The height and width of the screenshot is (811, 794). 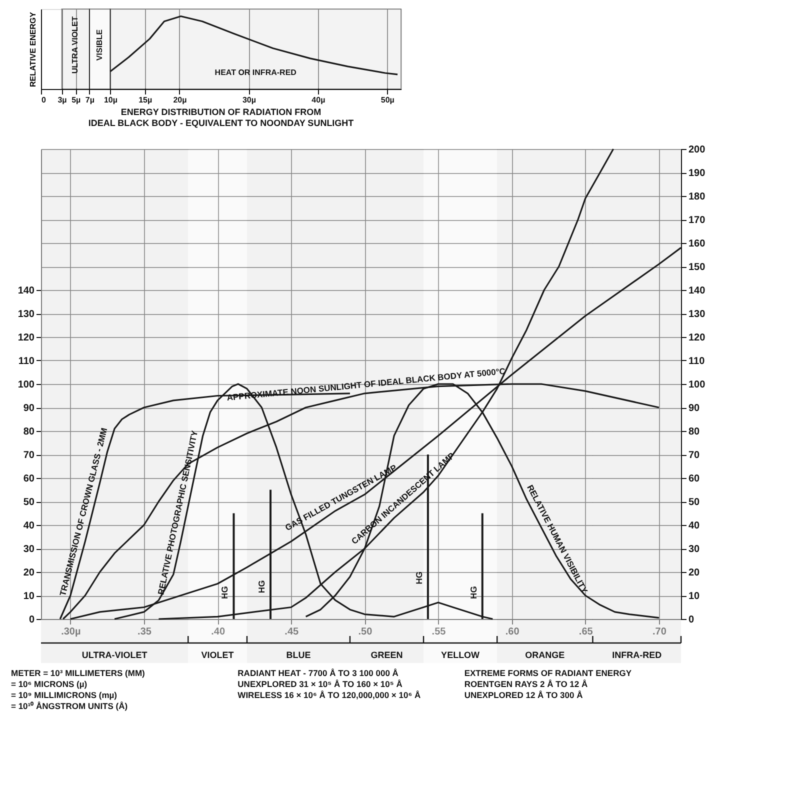 What do you see at coordinates (694, 549) in the screenshot?
I see `y2-tick-label: 30` at bounding box center [694, 549].